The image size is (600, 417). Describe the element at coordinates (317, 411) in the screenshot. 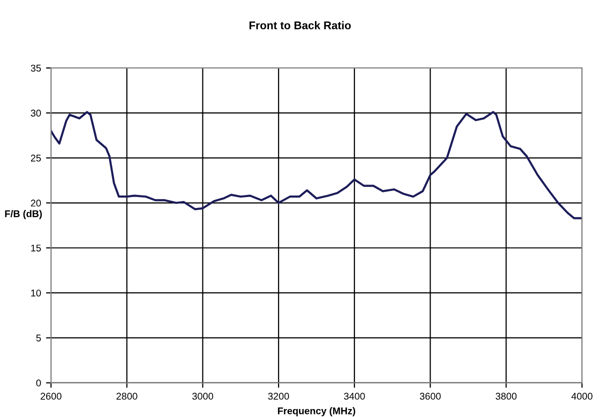

I see `x-axis-title: Frequency (MHz)` at that location.